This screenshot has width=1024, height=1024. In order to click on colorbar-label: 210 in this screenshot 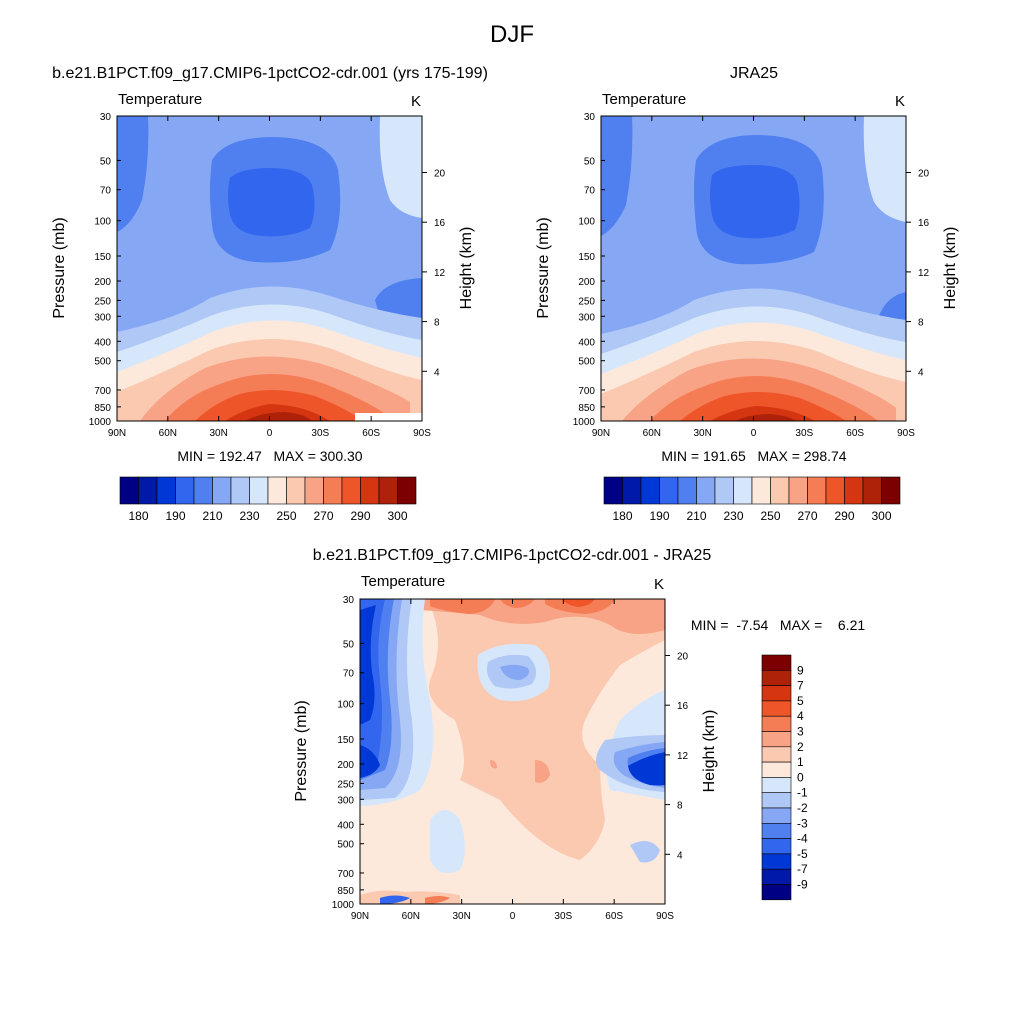, I will do `click(696, 516)`.